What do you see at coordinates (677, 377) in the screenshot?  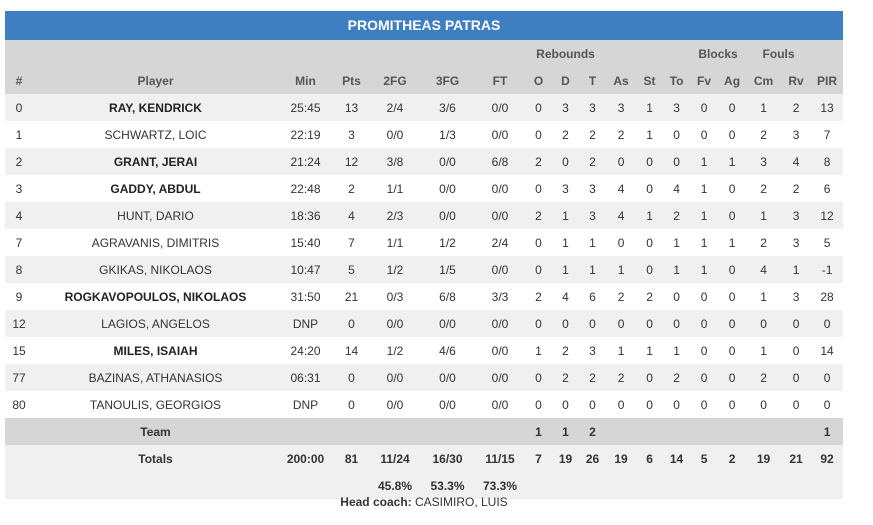 I see `stat-cell-to: 2` at bounding box center [677, 377].